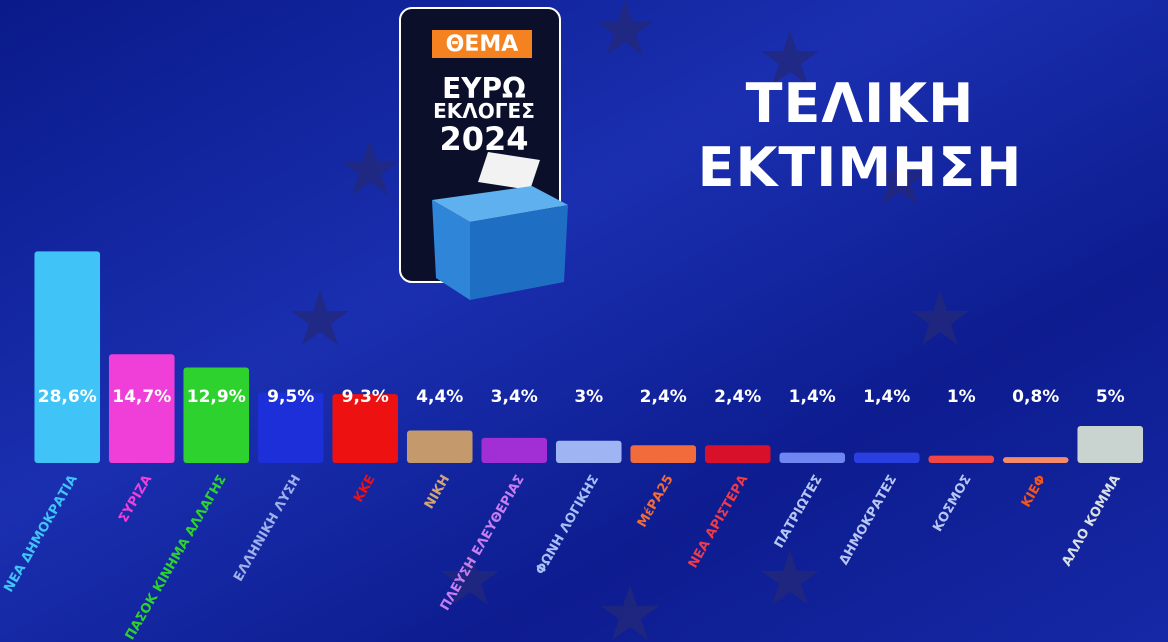  What do you see at coordinates (514, 397) in the screenshot?
I see `value-label: 3,4%` at bounding box center [514, 397].